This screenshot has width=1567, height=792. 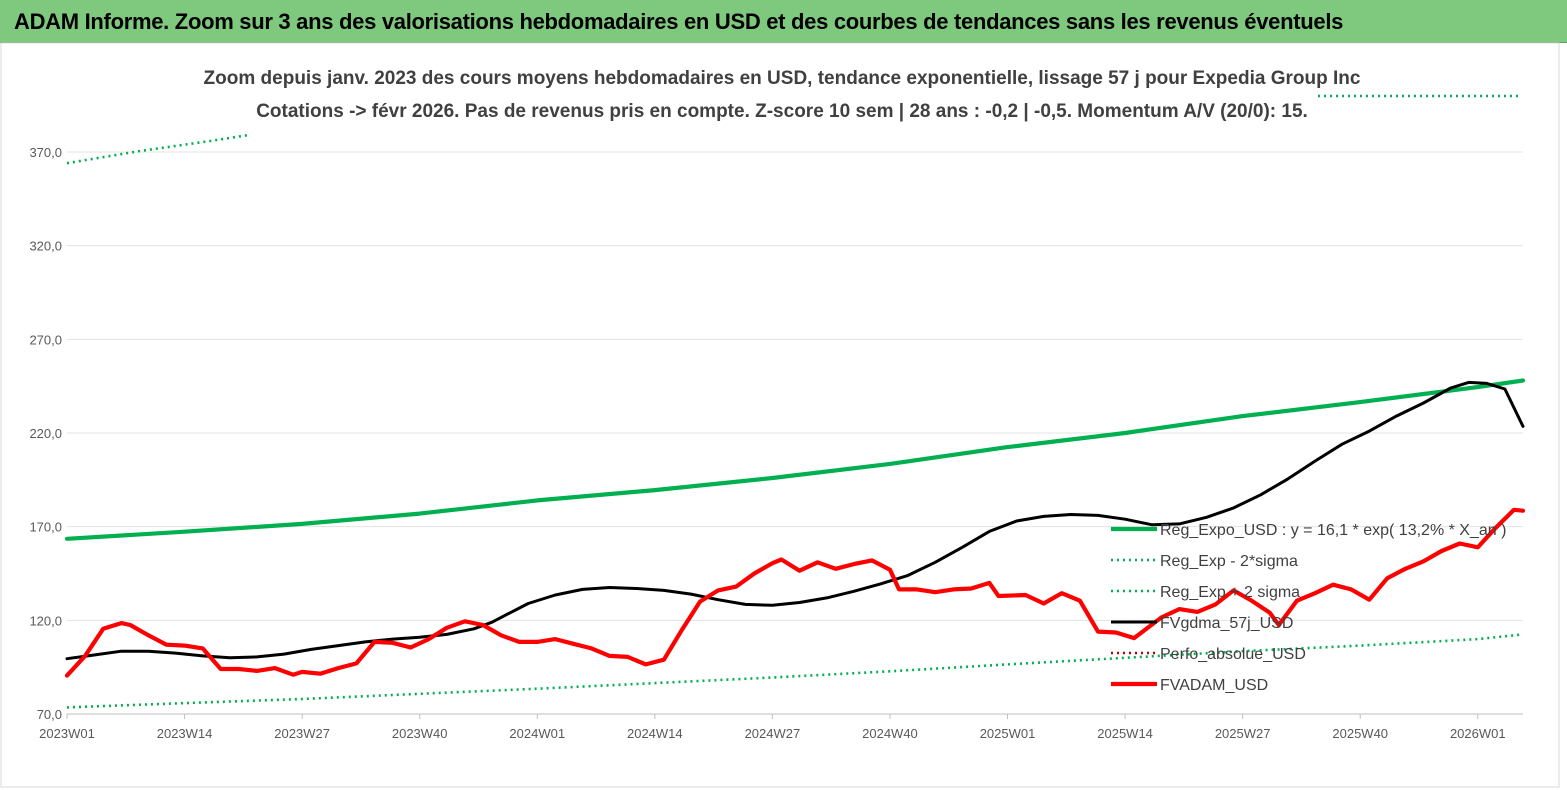 What do you see at coordinates (1125, 733) in the screenshot?
I see `x-tick-label: 2025W14` at bounding box center [1125, 733].